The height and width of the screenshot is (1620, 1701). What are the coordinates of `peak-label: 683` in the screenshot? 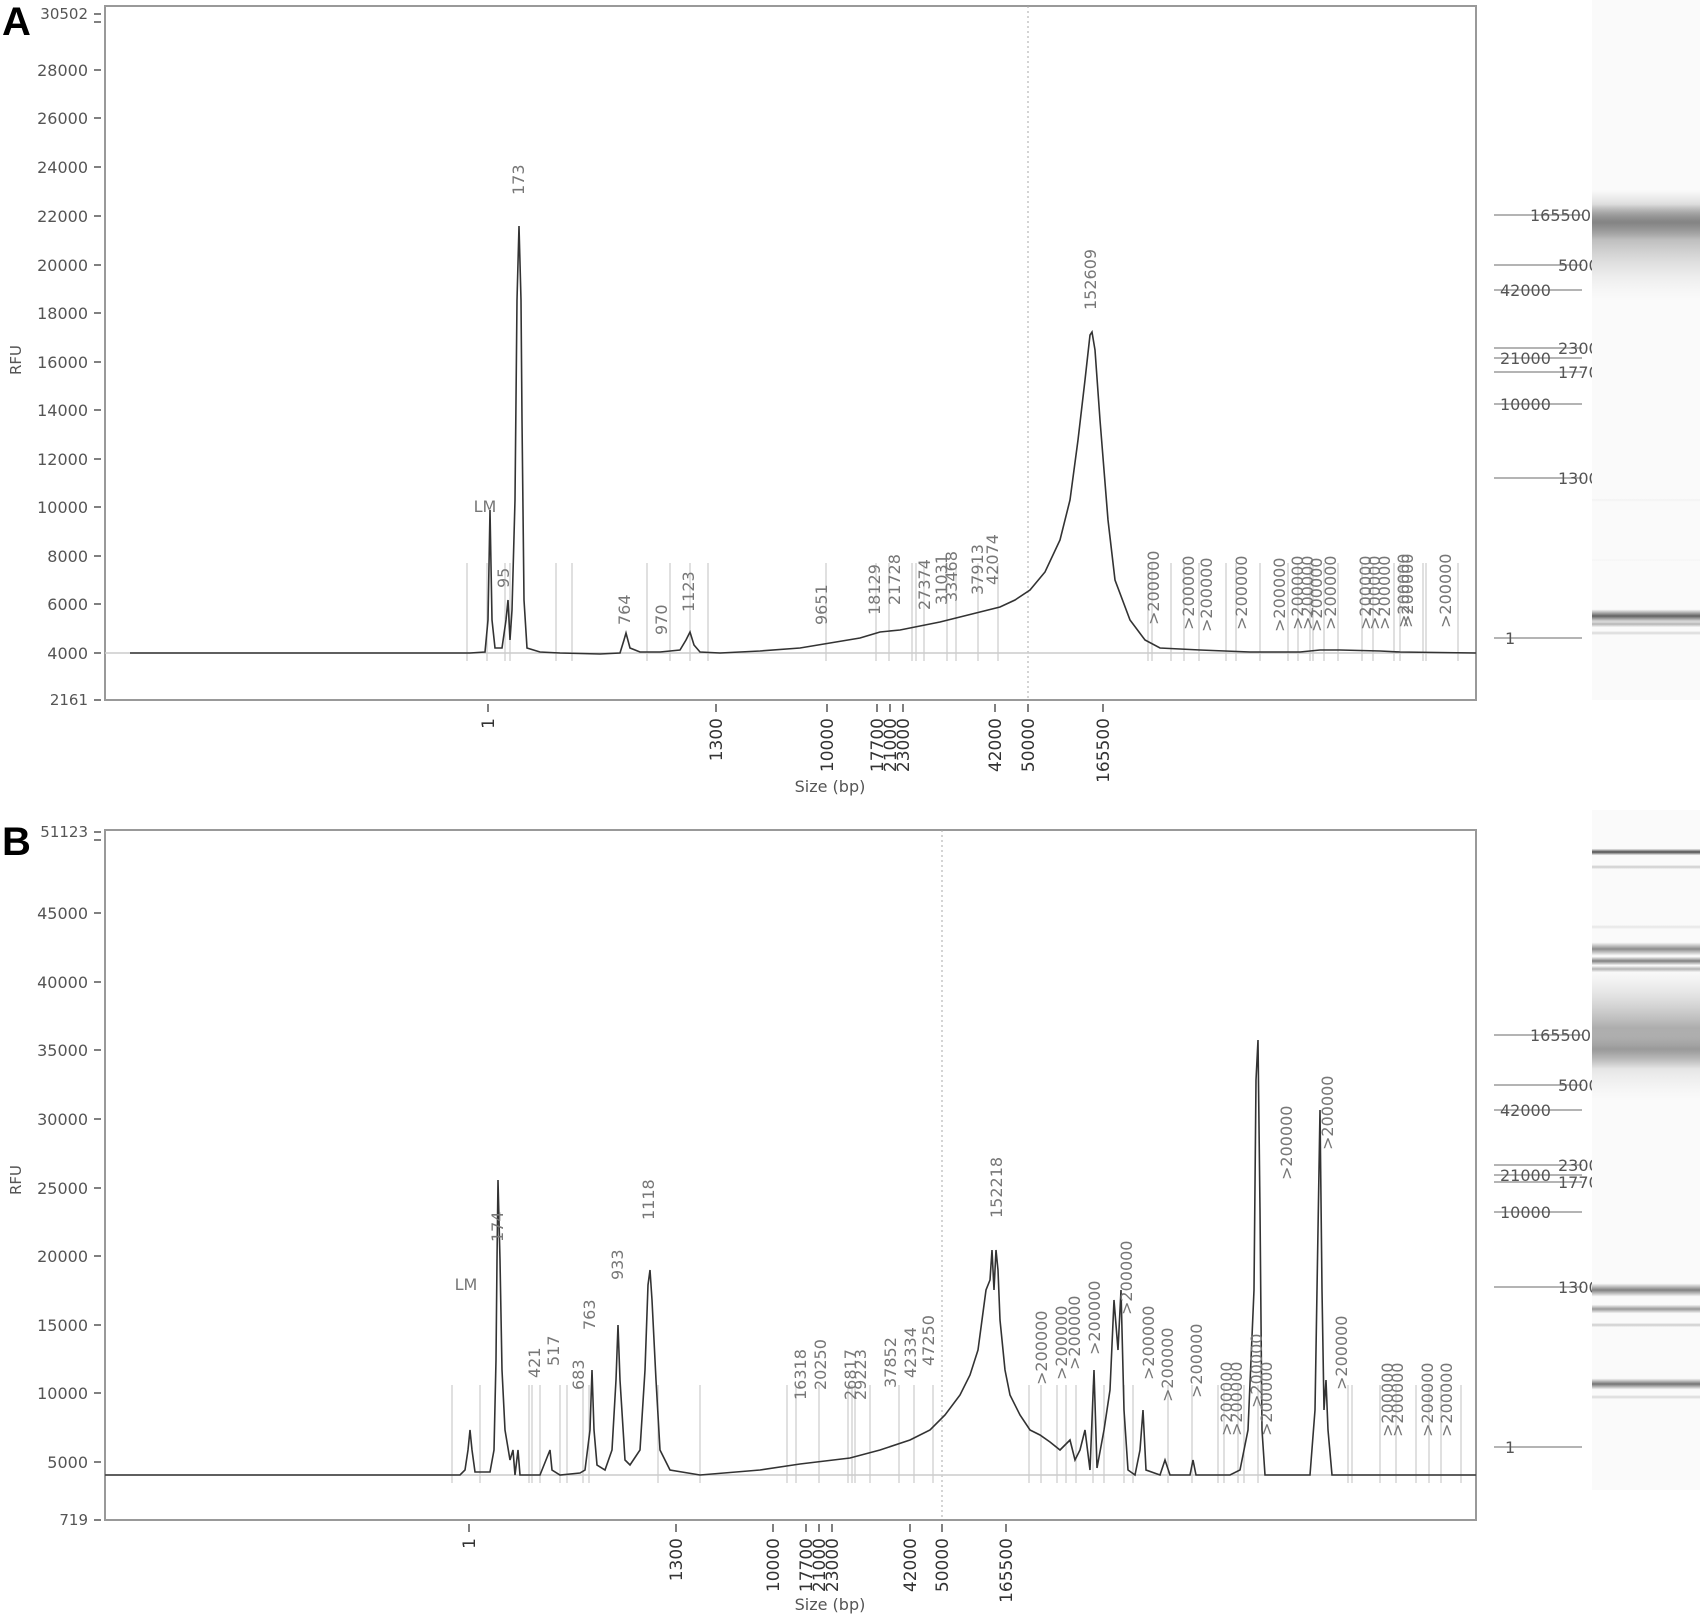 It's located at (578, 1374).